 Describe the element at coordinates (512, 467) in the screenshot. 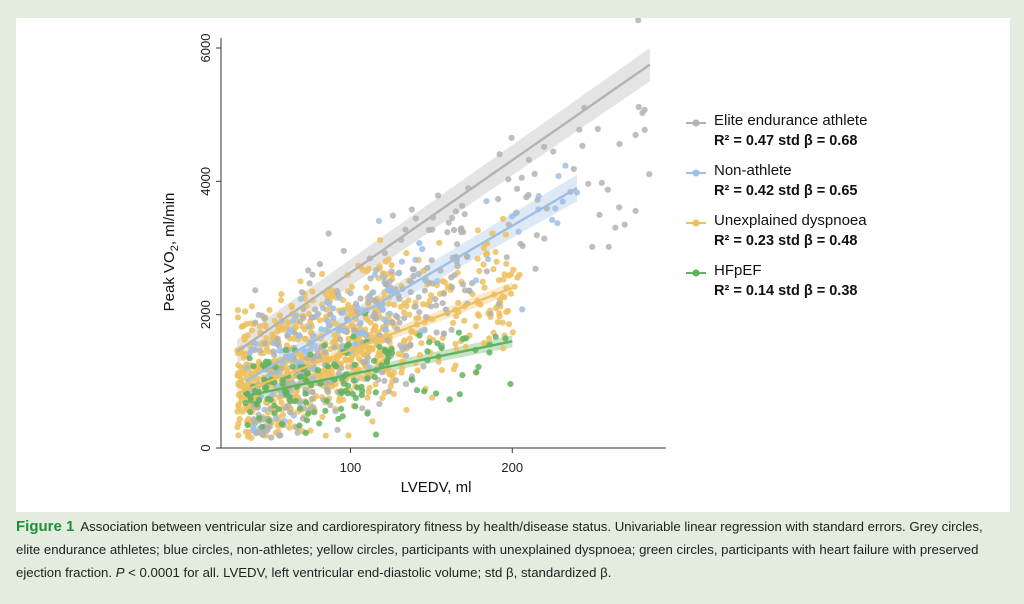

I see `x-tick-label: 200` at that location.